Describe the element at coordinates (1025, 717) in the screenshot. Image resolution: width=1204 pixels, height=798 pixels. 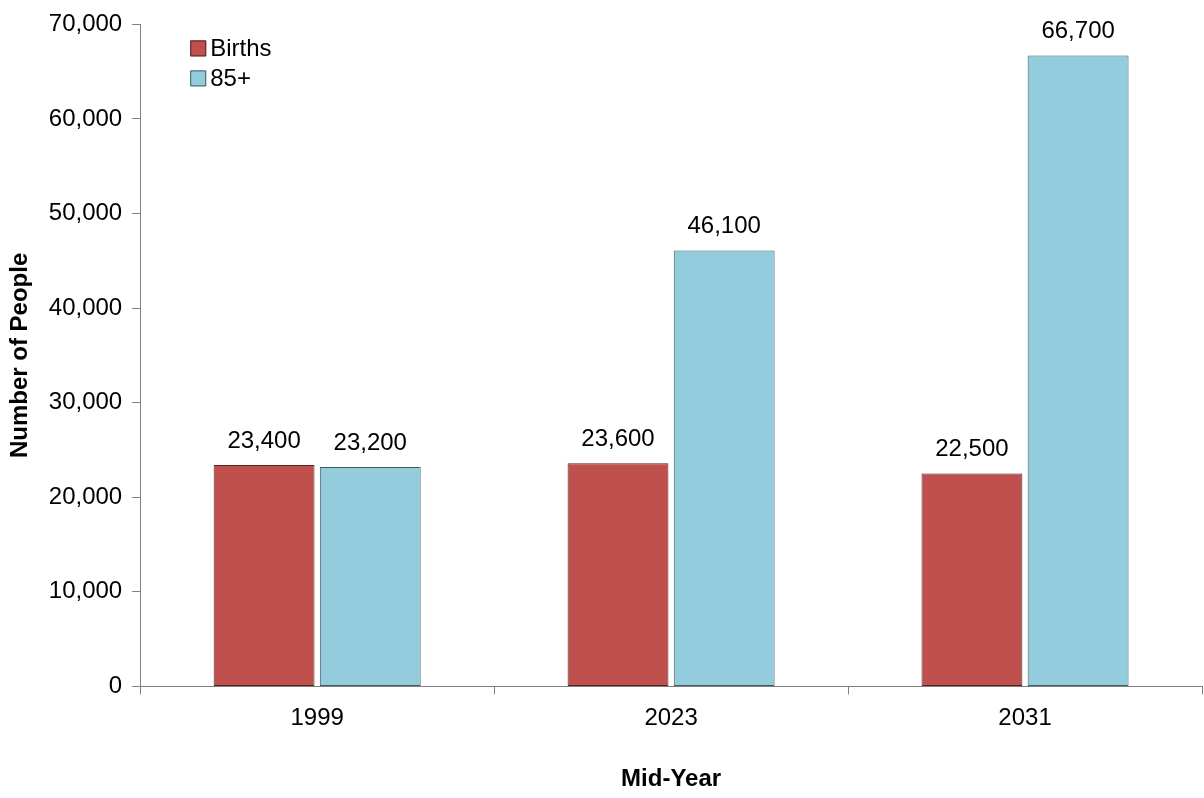
I see `x-tick-label: 2031` at that location.